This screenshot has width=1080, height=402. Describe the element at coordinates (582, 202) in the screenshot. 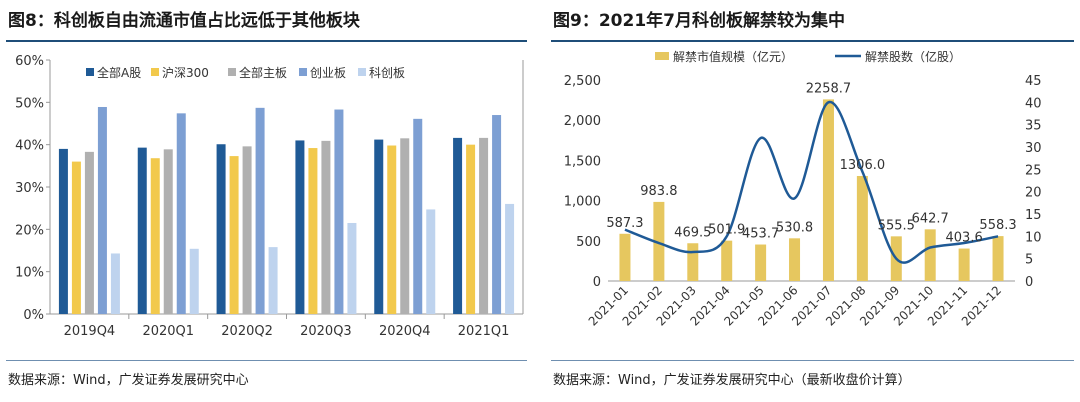

I see `fig9-y-left-tick-label: 1,000` at that location.